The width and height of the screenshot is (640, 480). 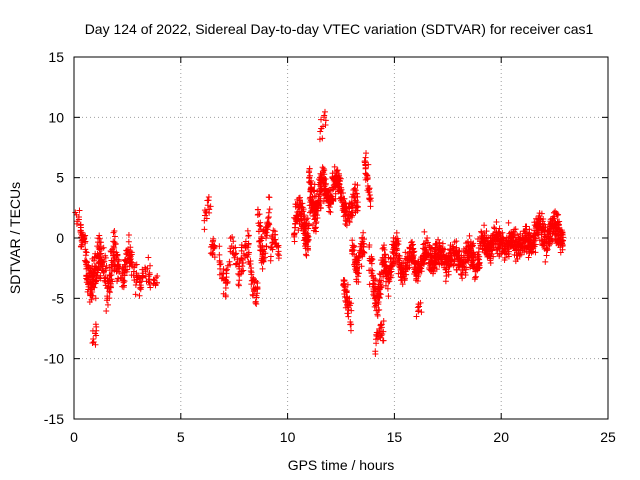 What do you see at coordinates (341, 465) in the screenshot?
I see `x-axis-label: GPS time / hours` at bounding box center [341, 465].